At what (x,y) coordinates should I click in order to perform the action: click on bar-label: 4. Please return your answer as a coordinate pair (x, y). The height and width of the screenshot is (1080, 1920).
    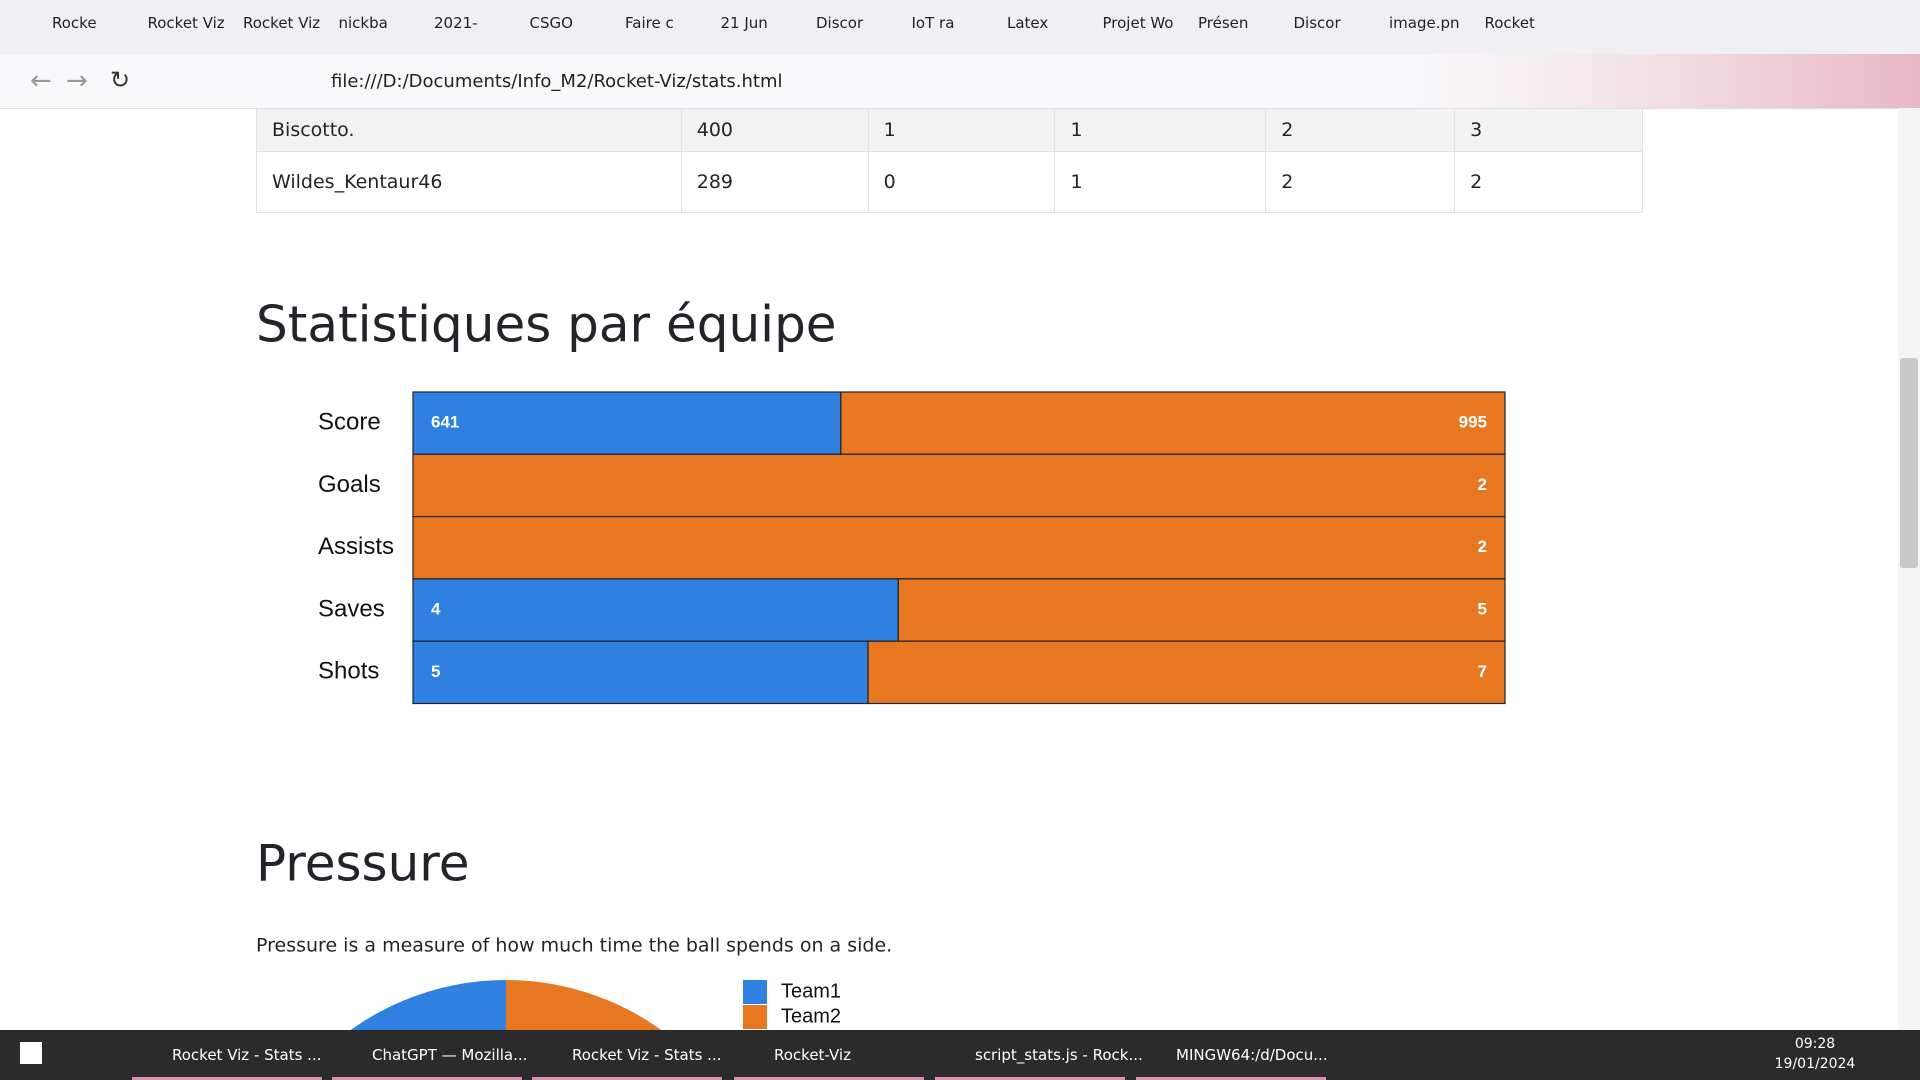
    Looking at the image, I should click on (436, 609).